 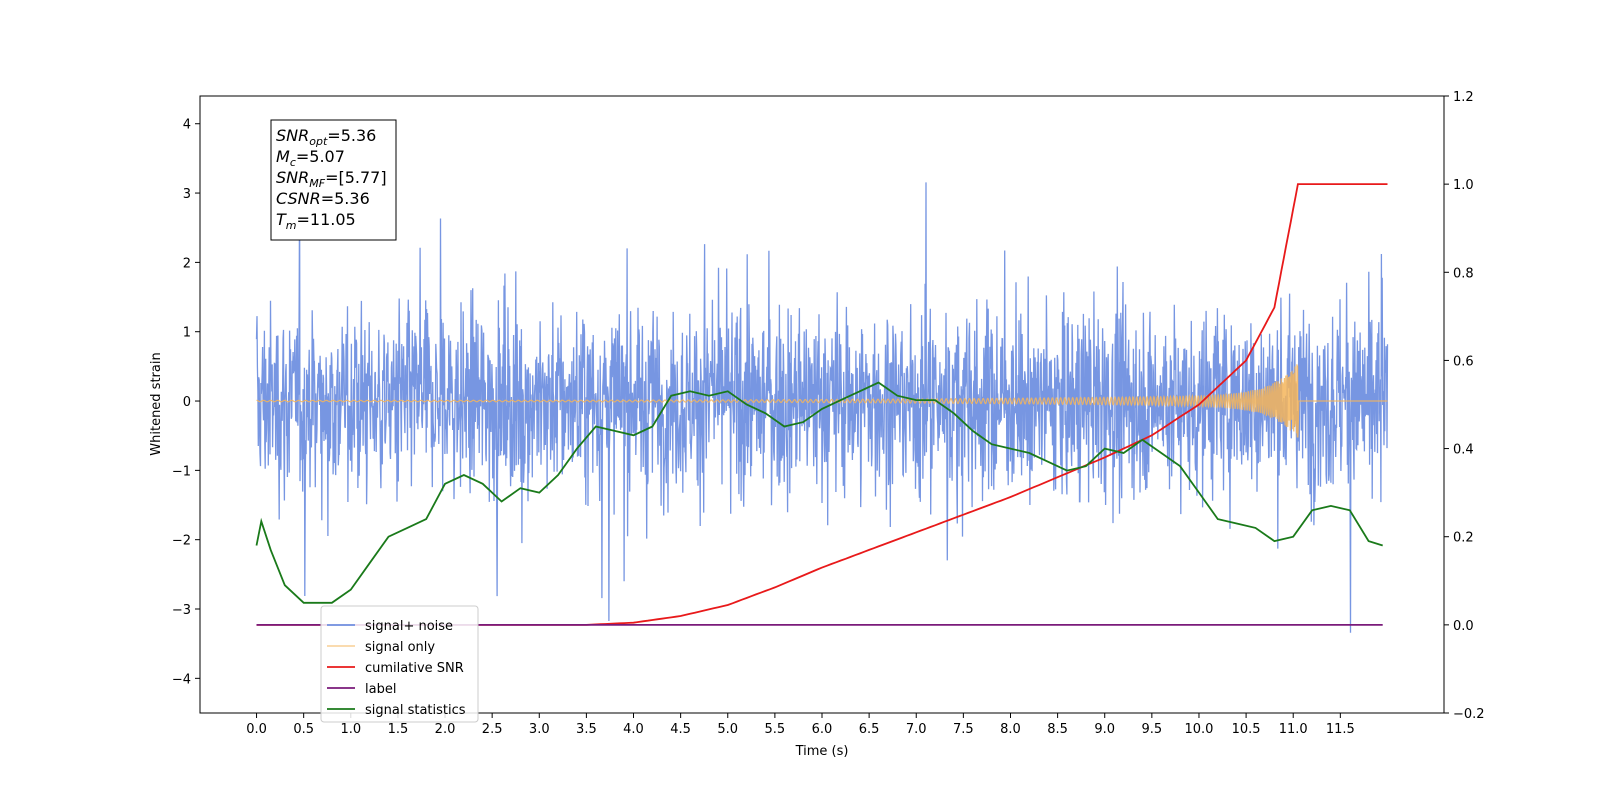 I want to click on x-axis-label: Time (s), so click(x=822, y=751).